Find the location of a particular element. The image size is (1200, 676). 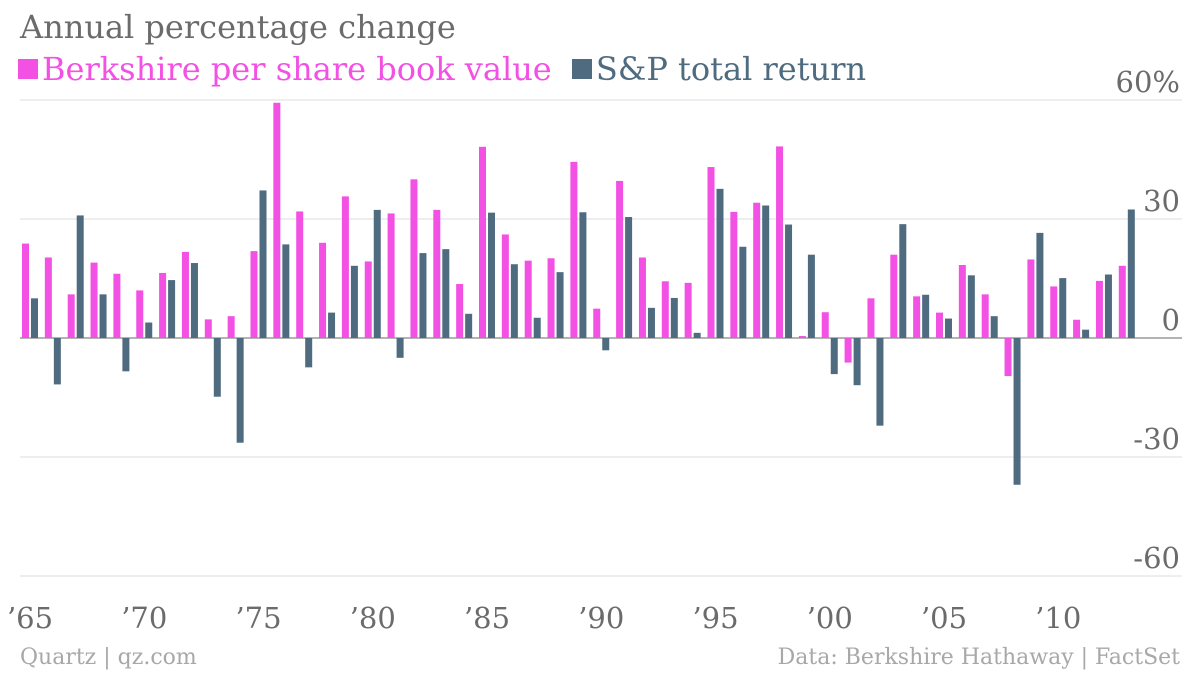

y-tick-label: 0 is located at coordinates (1171, 320).